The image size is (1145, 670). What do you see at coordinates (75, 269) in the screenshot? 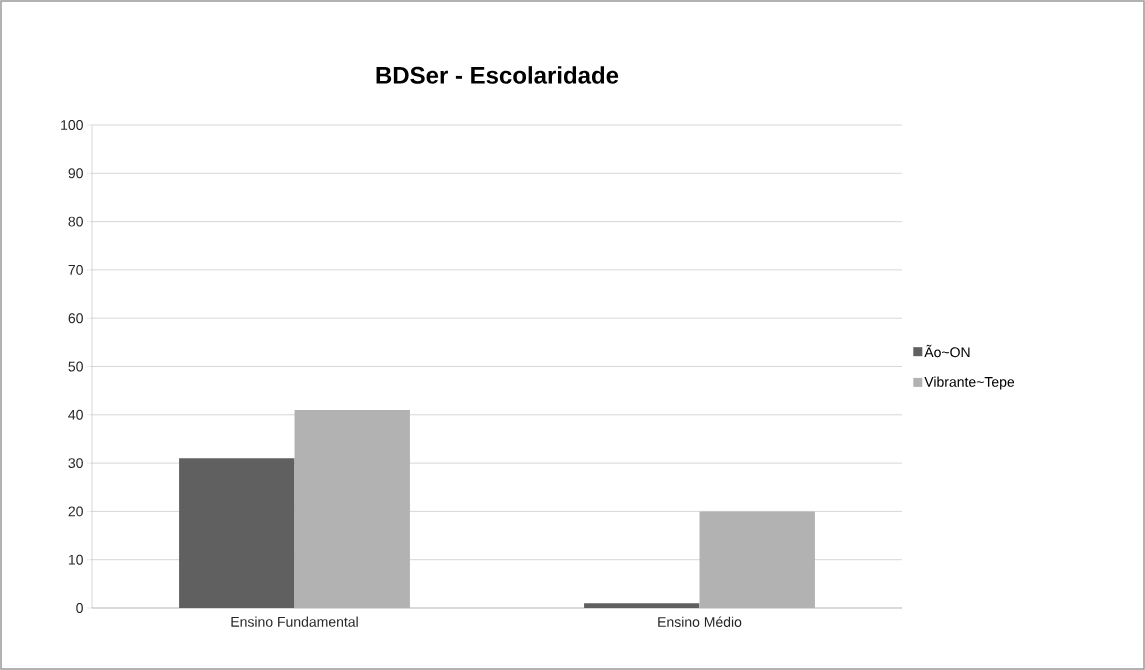
I see `y-tick-label: 70` at bounding box center [75, 269].